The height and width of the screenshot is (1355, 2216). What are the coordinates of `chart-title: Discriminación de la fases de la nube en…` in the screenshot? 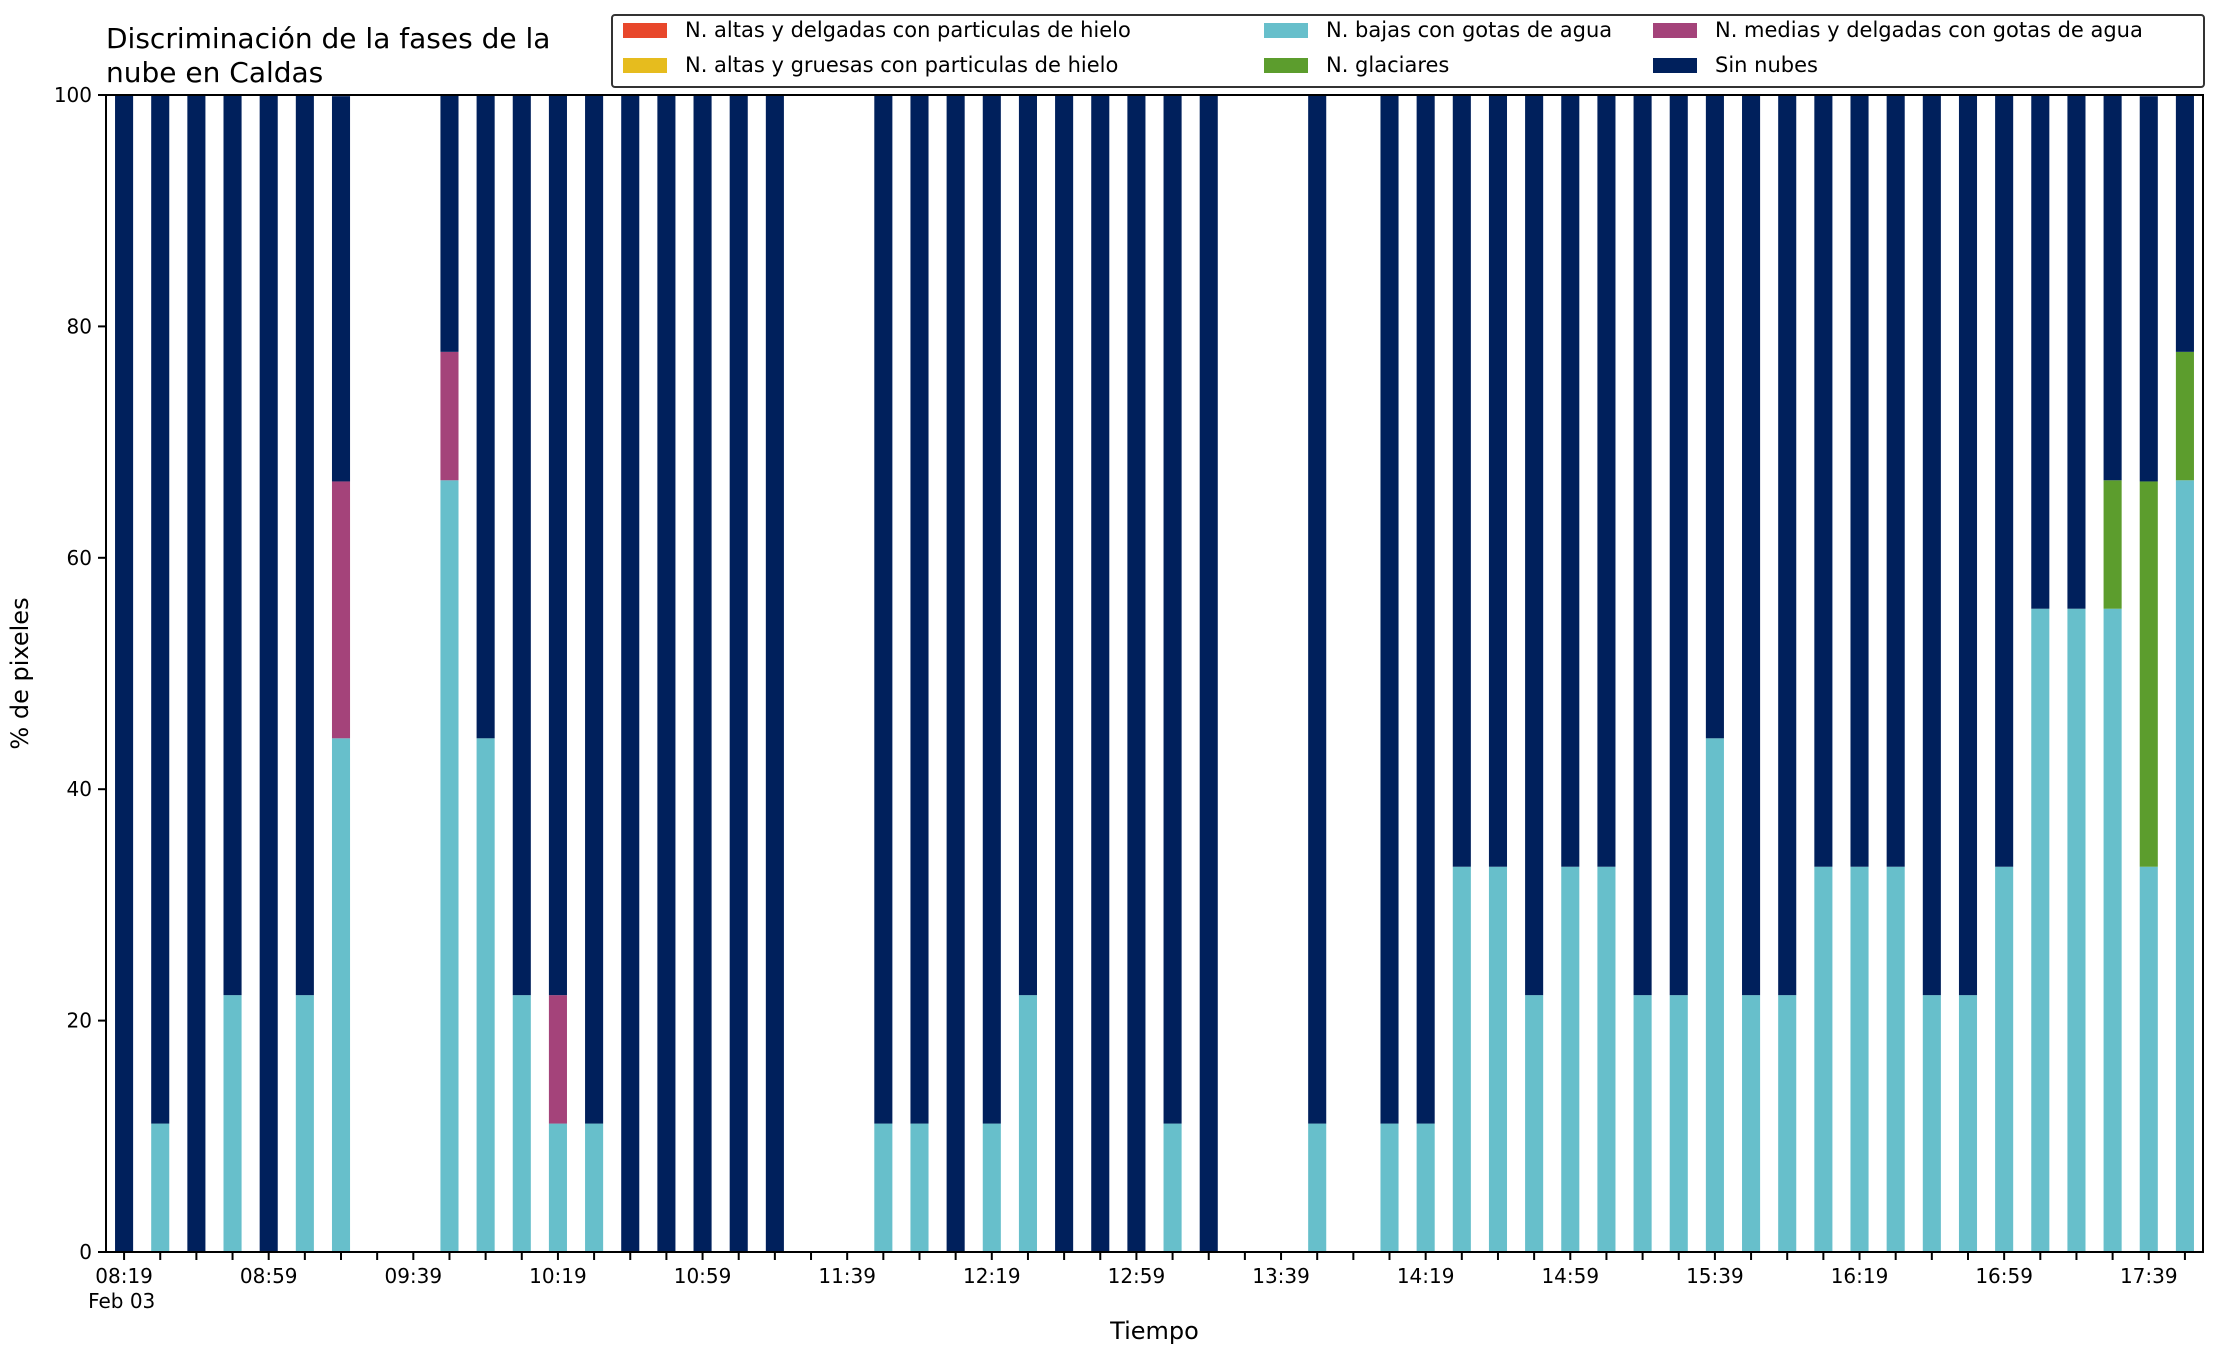 It's located at (328, 55).